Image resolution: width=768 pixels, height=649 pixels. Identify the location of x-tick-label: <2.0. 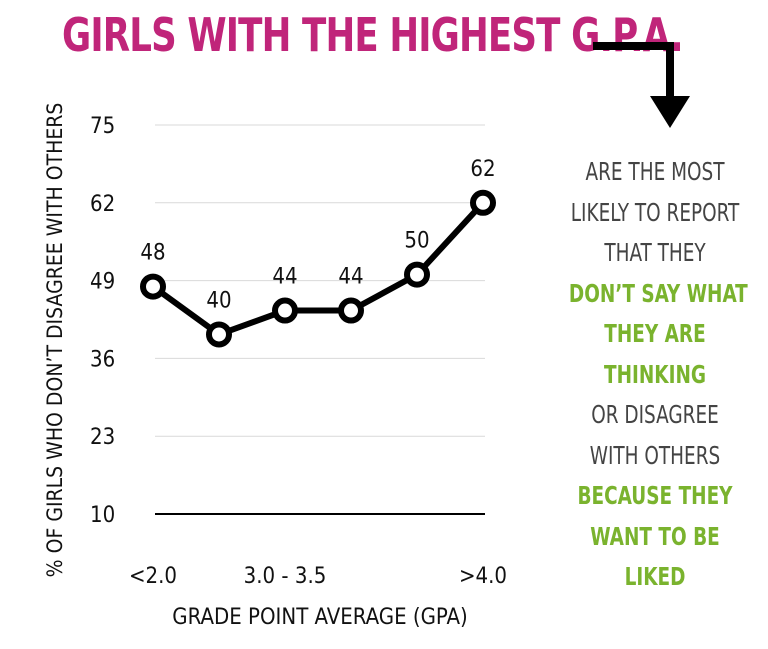
(153, 576).